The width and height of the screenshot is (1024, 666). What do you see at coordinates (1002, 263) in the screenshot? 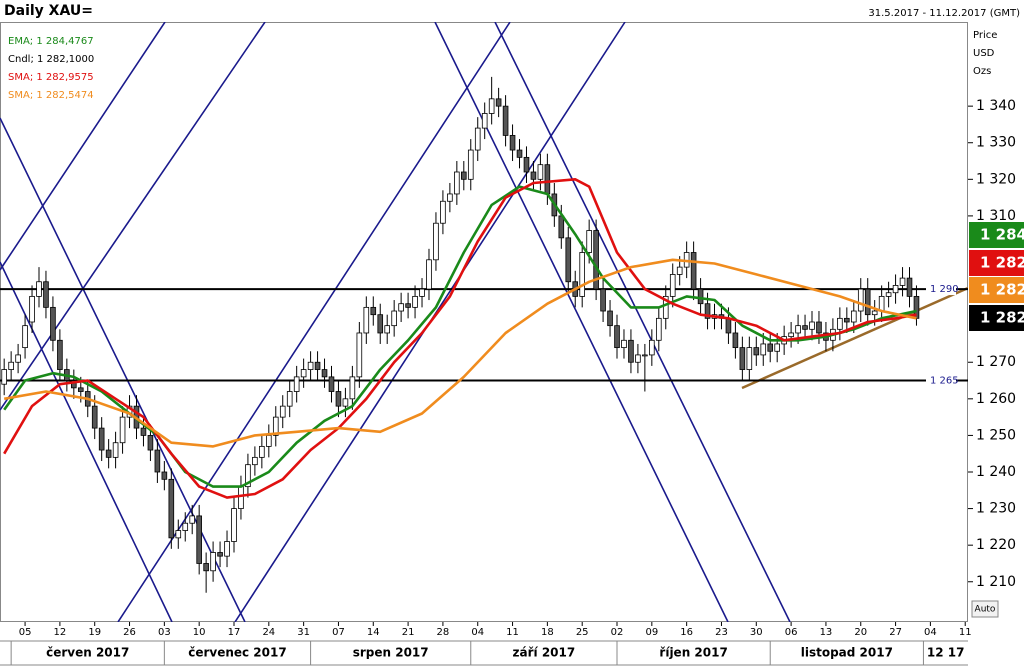
I see `last-value-label: 1 282,9` at bounding box center [1002, 263].